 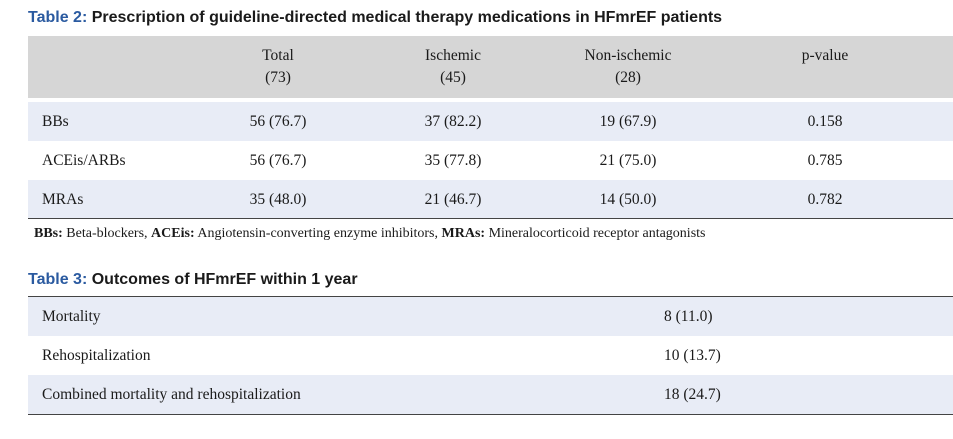 What do you see at coordinates (825, 55) in the screenshot?
I see `header-p-value: p-value` at bounding box center [825, 55].